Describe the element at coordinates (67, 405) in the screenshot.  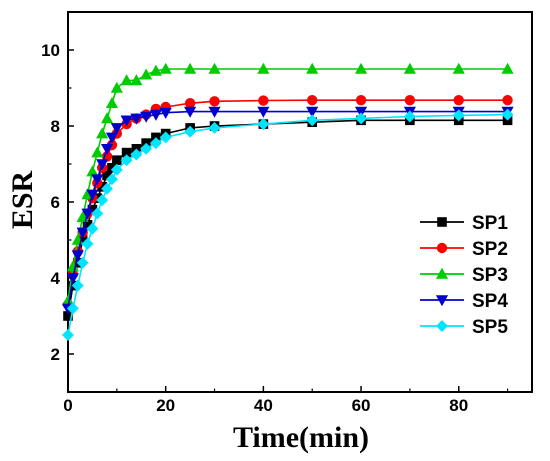
I see `x-tick-label: 0` at that location.